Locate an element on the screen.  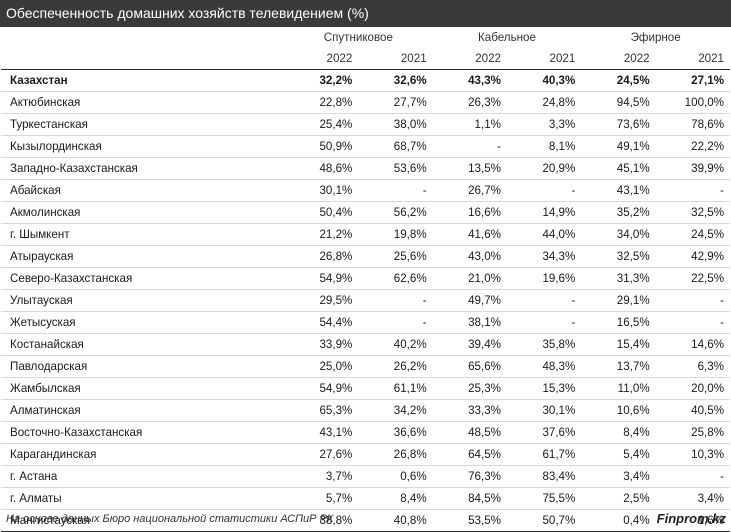
cell-value: 61,1% is located at coordinates (395, 388).